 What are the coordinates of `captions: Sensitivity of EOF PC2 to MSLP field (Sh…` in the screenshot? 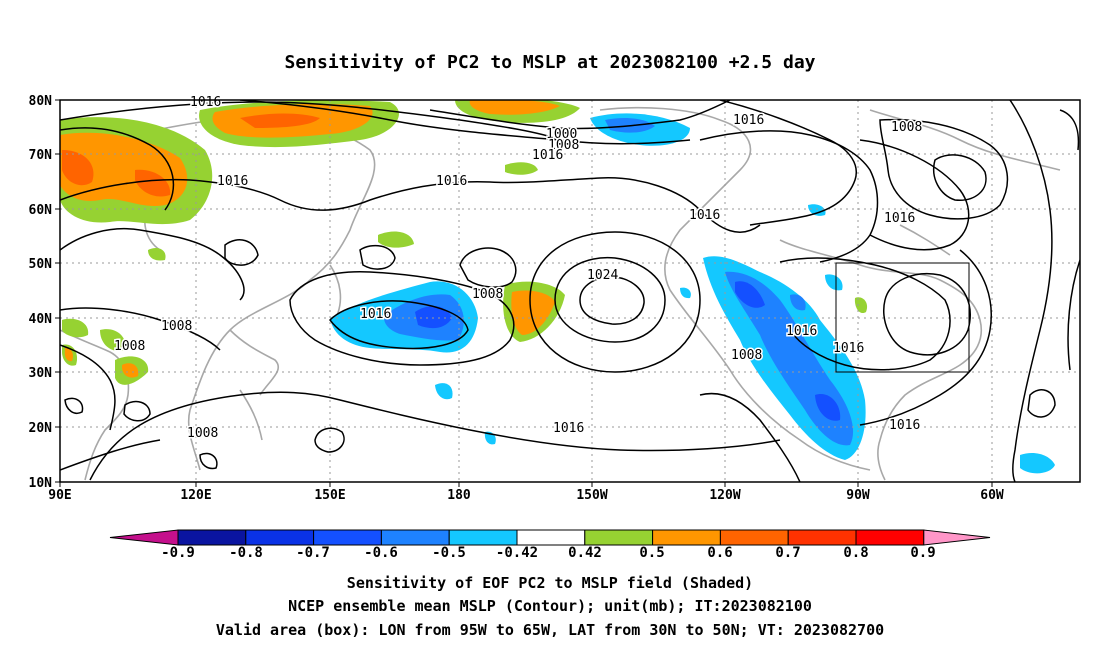 It's located at (550, 606).